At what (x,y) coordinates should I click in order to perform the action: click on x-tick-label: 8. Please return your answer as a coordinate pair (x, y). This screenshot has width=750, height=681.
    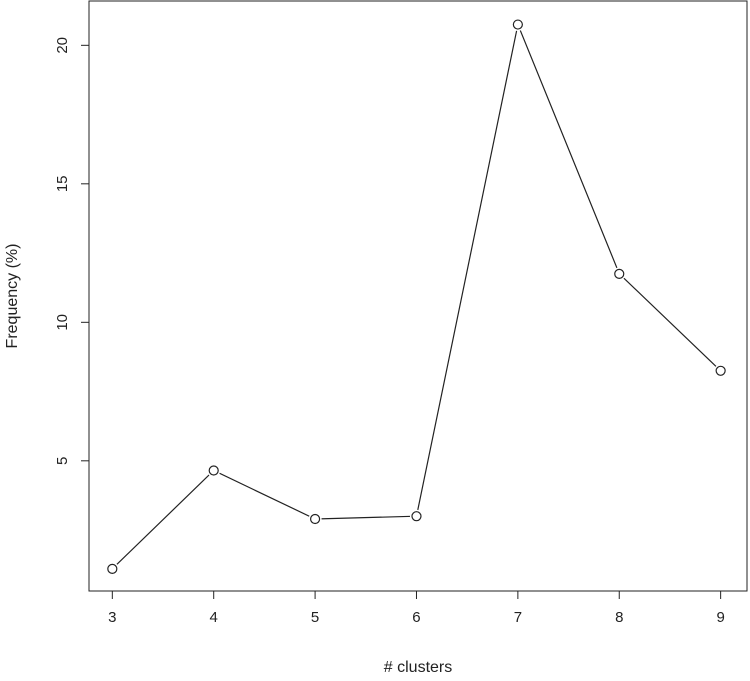
    Looking at the image, I should click on (619, 617).